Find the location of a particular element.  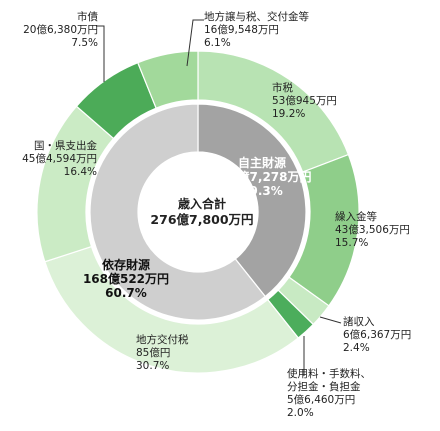

label-municipal-bonds: 市債 20億6,380万円 7.5% is located at coordinates (60, 30).